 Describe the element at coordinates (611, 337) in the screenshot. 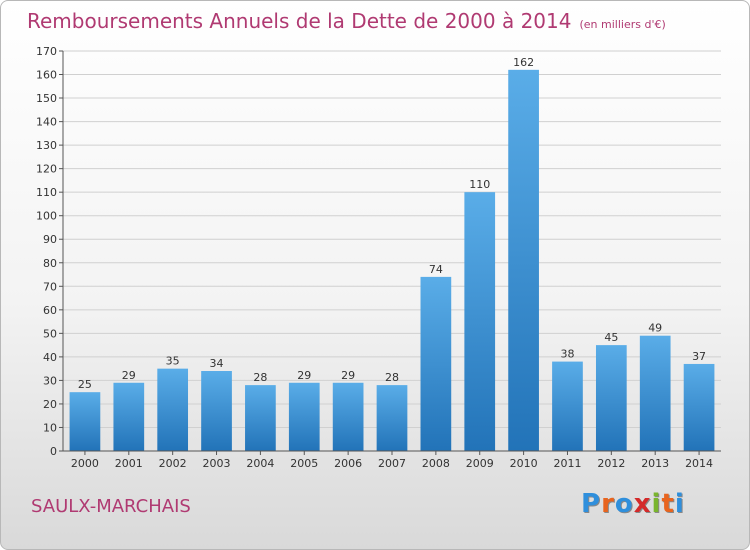

I see `bar-value-label: 45` at that location.